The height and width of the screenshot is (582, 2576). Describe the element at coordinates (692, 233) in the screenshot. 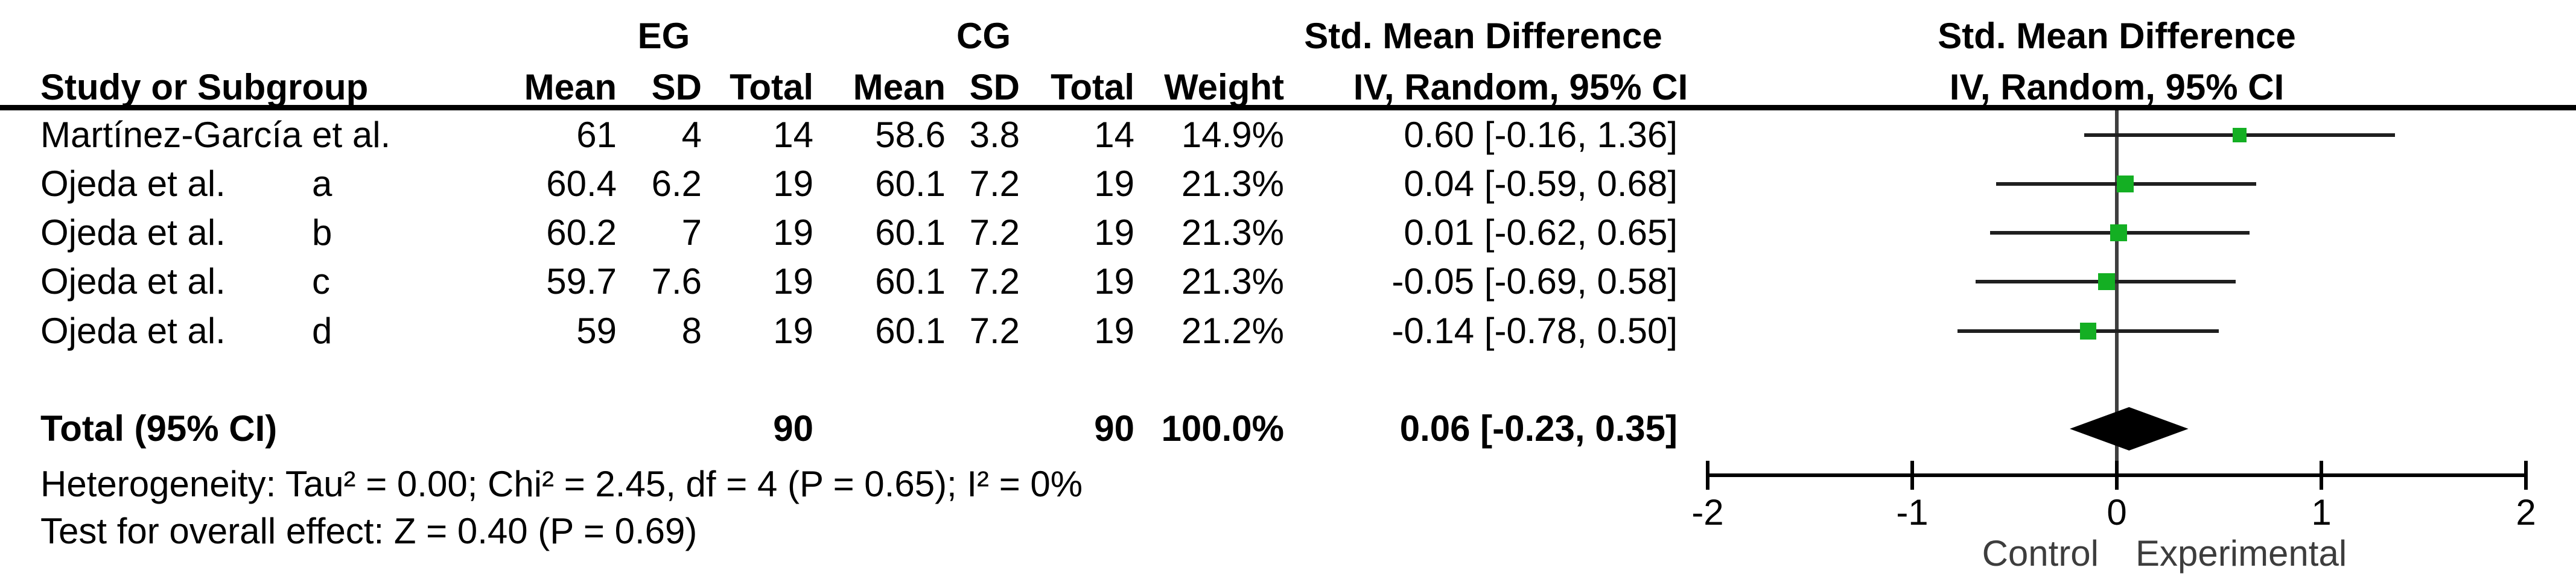

I see `cell-eg-sd: 7` at that location.